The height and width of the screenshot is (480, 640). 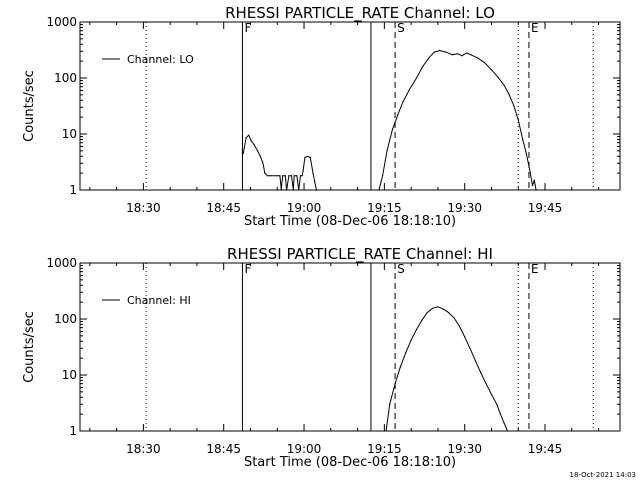 What do you see at coordinates (69, 134) in the screenshot?
I see `panel1-y-tick-label: 10` at bounding box center [69, 134].